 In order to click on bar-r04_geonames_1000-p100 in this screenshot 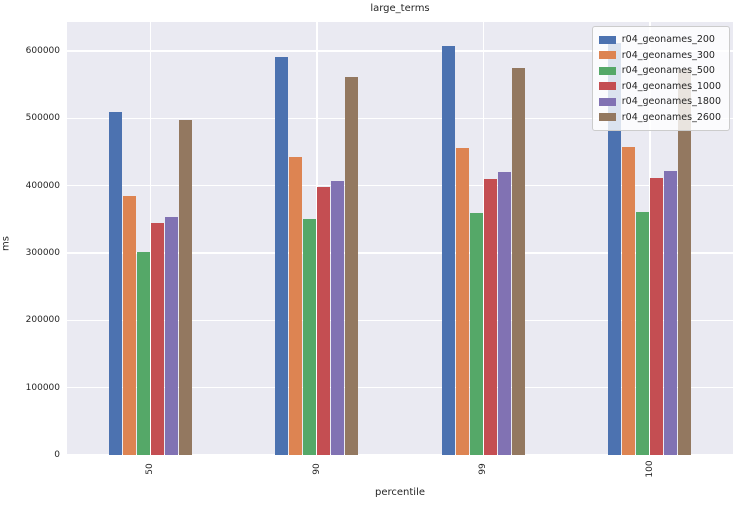, I will do `click(657, 316)`.